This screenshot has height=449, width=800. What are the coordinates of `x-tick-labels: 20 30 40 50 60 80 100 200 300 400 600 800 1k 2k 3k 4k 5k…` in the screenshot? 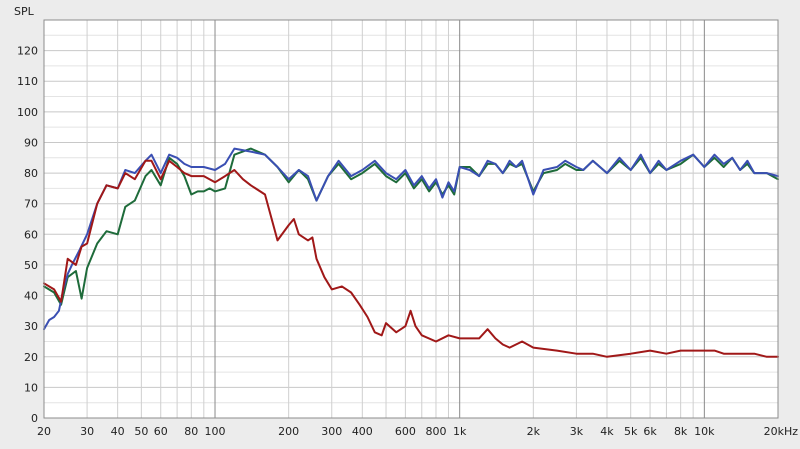 It's located at (417, 431).